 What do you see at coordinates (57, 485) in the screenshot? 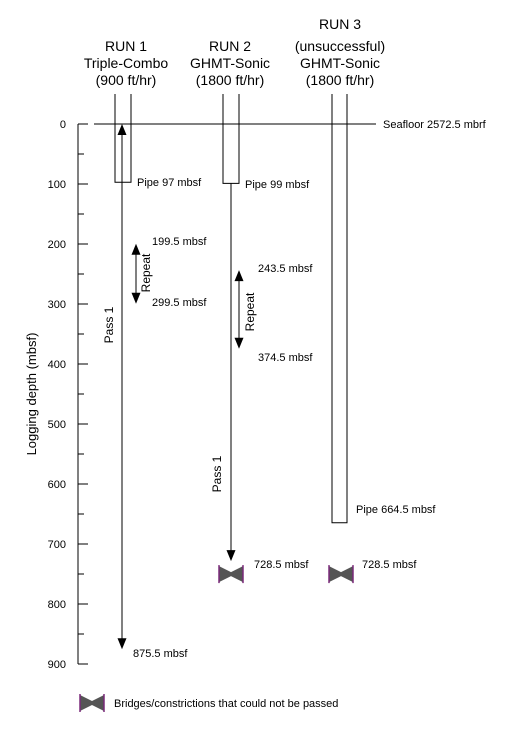
I see `depth-tick-label: 600` at bounding box center [57, 485].